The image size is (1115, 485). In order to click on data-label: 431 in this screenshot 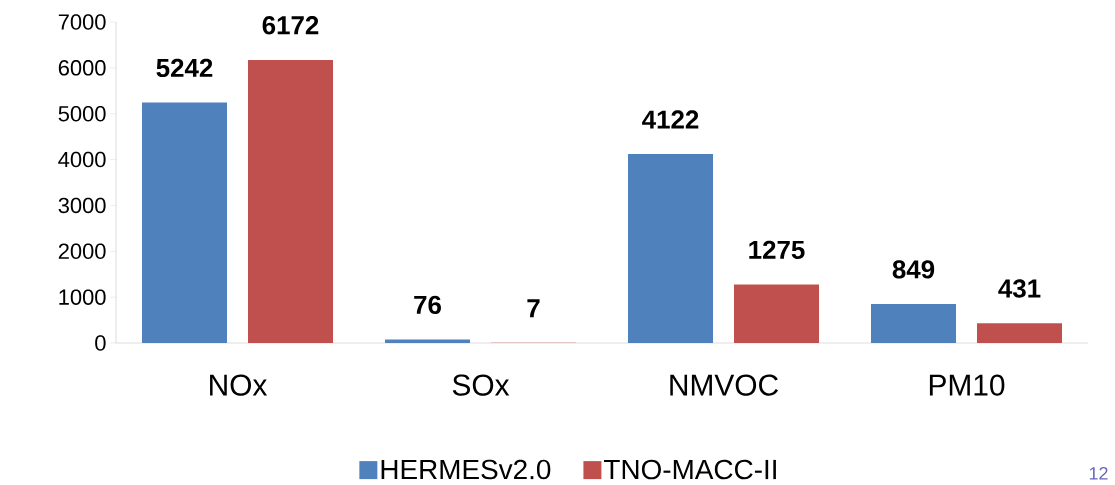, I will do `click(1019, 288)`.